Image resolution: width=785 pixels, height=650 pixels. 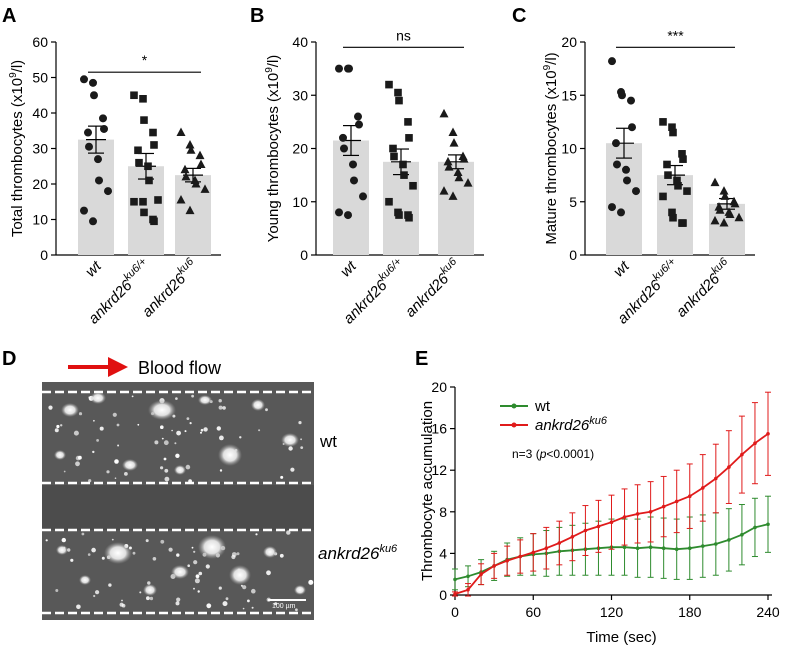 What do you see at coordinates (358, 553) in the screenshot?
I see `microscopy-label-ankrd26: ankrd26ku6` at bounding box center [358, 553].